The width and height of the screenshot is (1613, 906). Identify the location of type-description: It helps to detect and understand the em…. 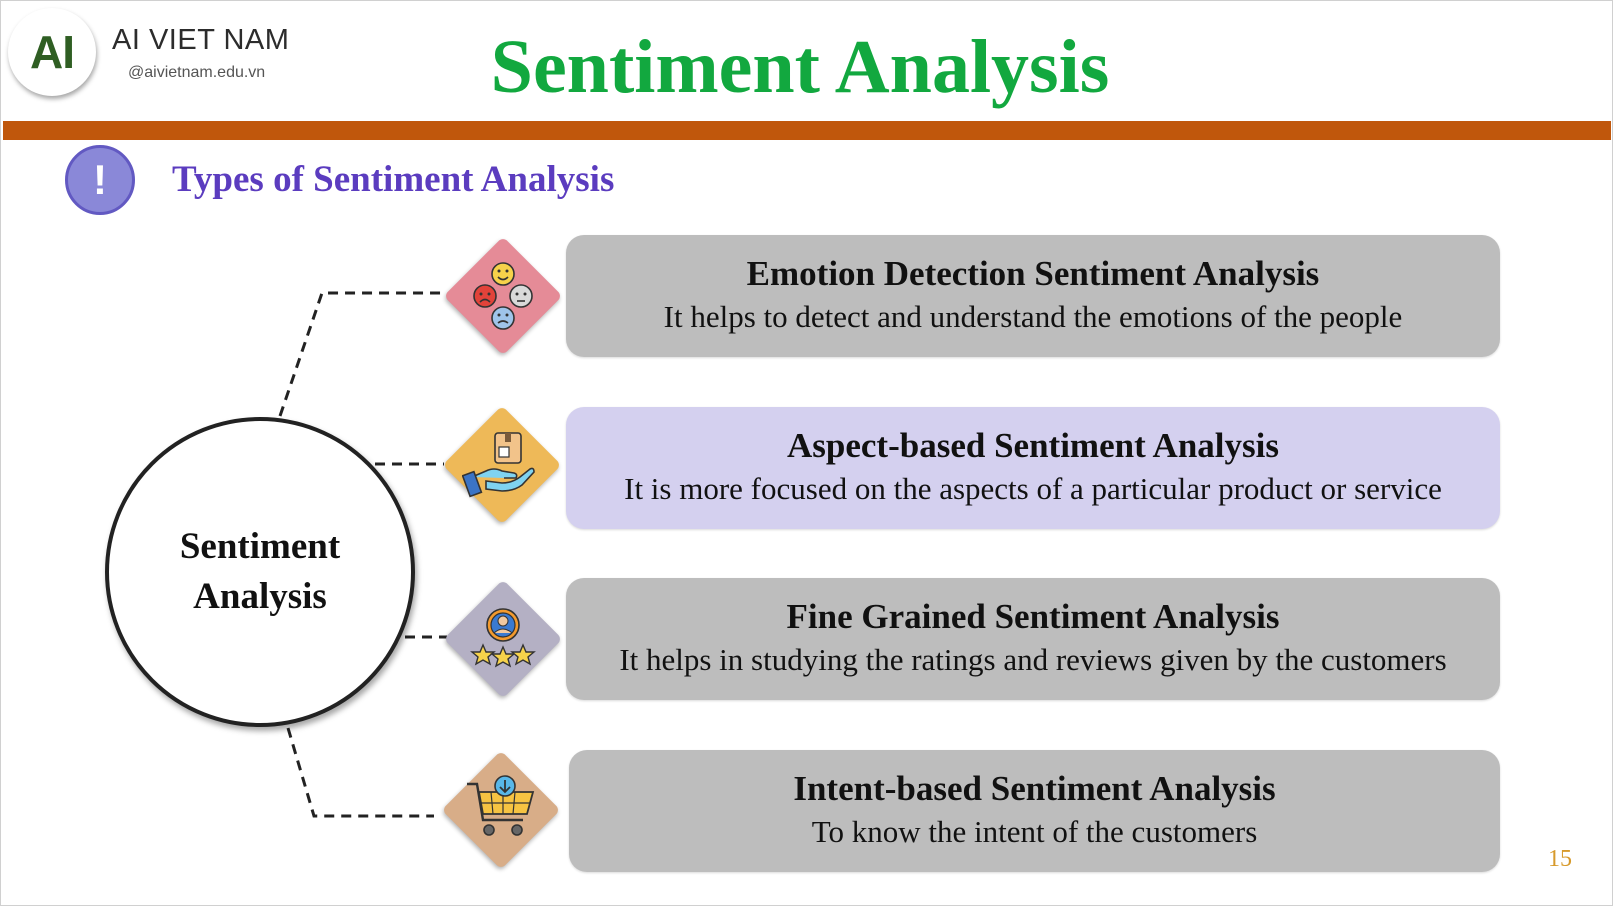
(1033, 316).